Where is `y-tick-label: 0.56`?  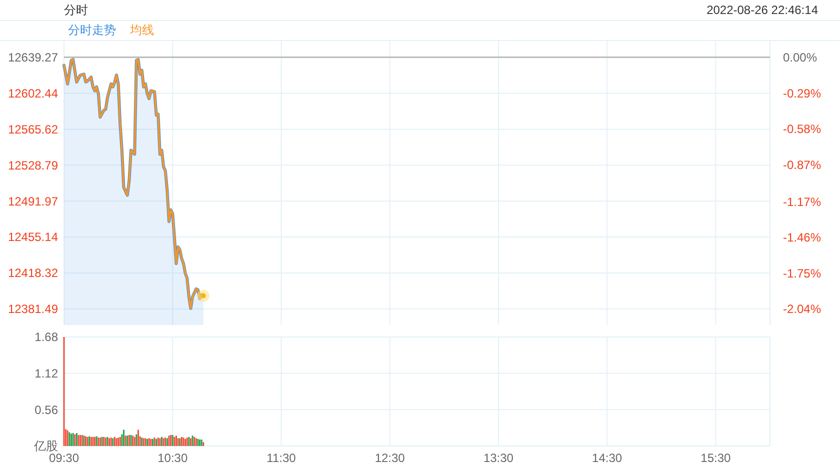
y-tick-label: 0.56 is located at coordinates (46, 409).